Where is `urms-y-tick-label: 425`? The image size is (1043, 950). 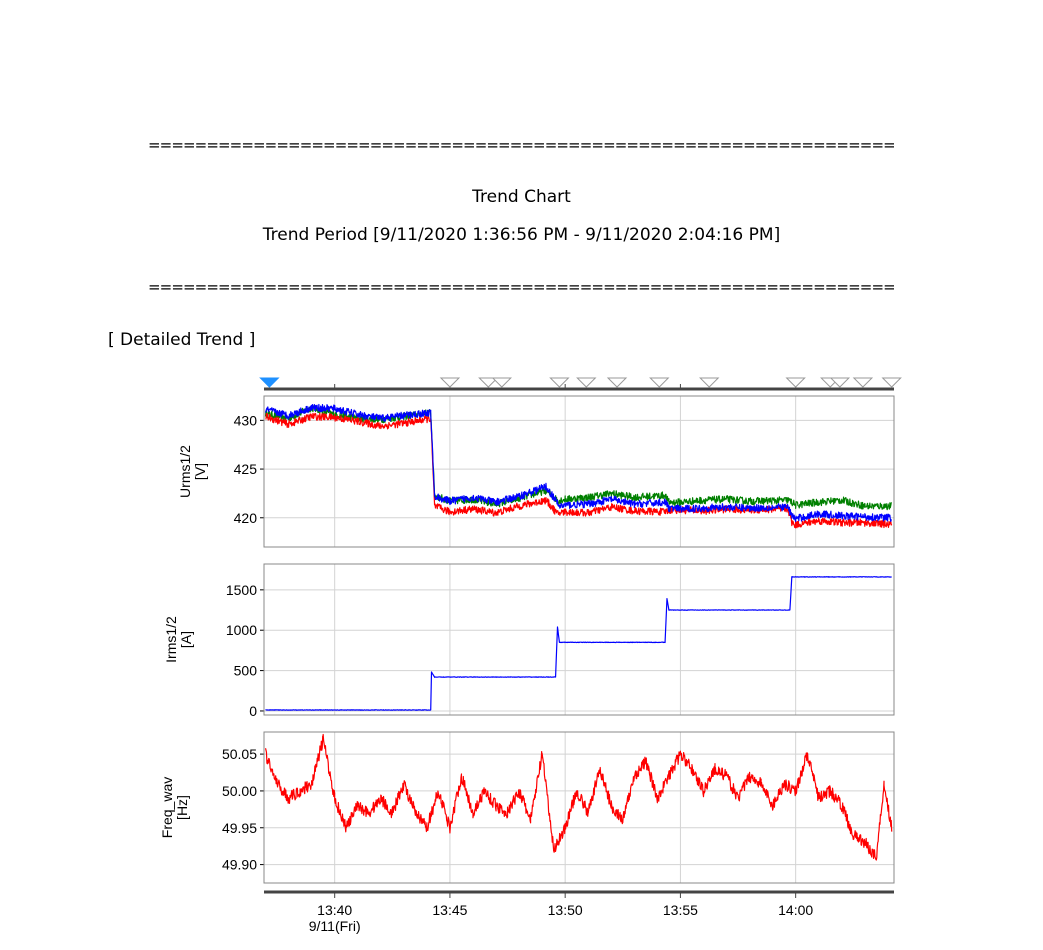 urms-y-tick-label: 425 is located at coordinates (246, 469).